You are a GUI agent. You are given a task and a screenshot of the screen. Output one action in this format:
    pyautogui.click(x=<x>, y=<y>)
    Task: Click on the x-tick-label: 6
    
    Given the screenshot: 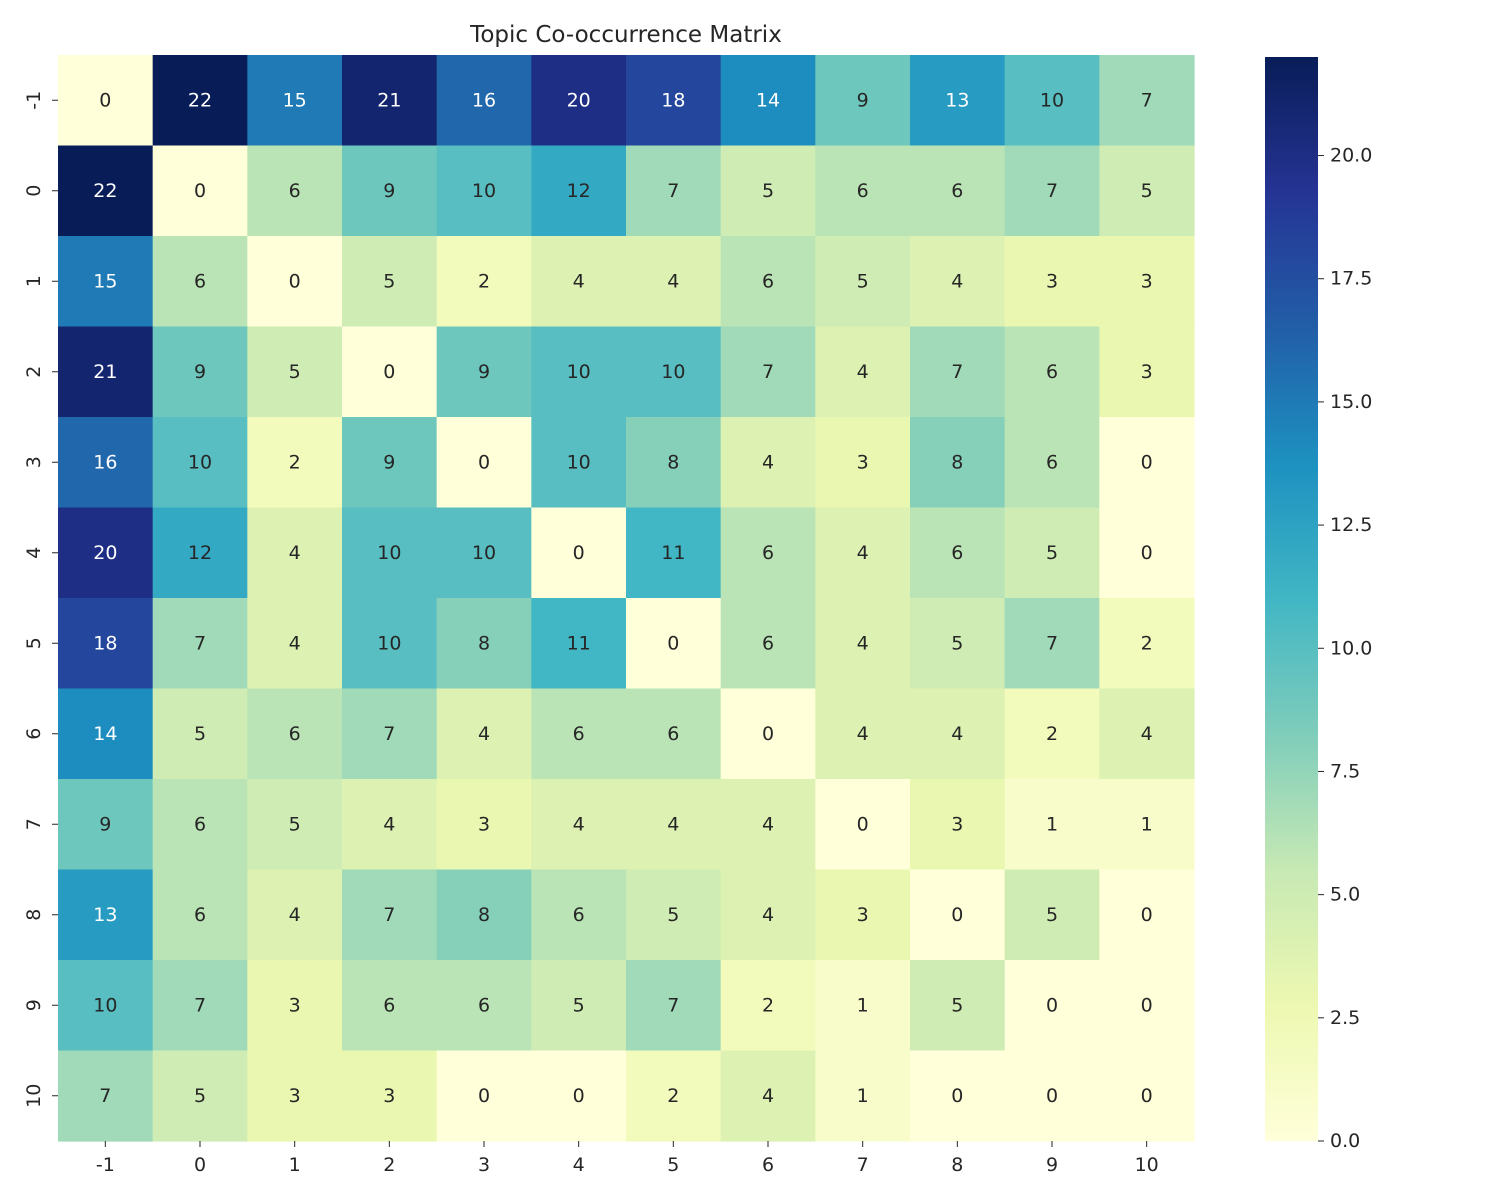 What is the action you would take?
    pyautogui.click(x=768, y=1165)
    